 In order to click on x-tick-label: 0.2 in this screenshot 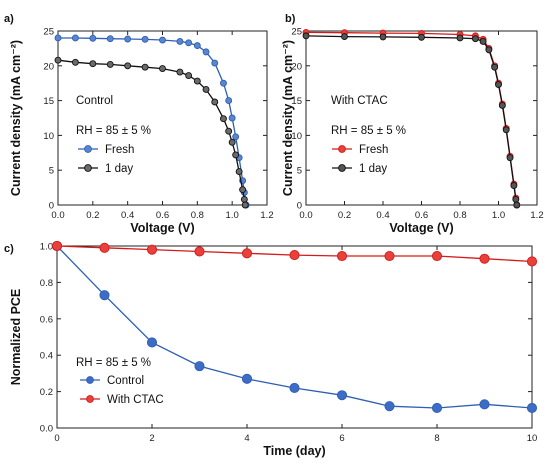, I will do `click(92, 215)`.